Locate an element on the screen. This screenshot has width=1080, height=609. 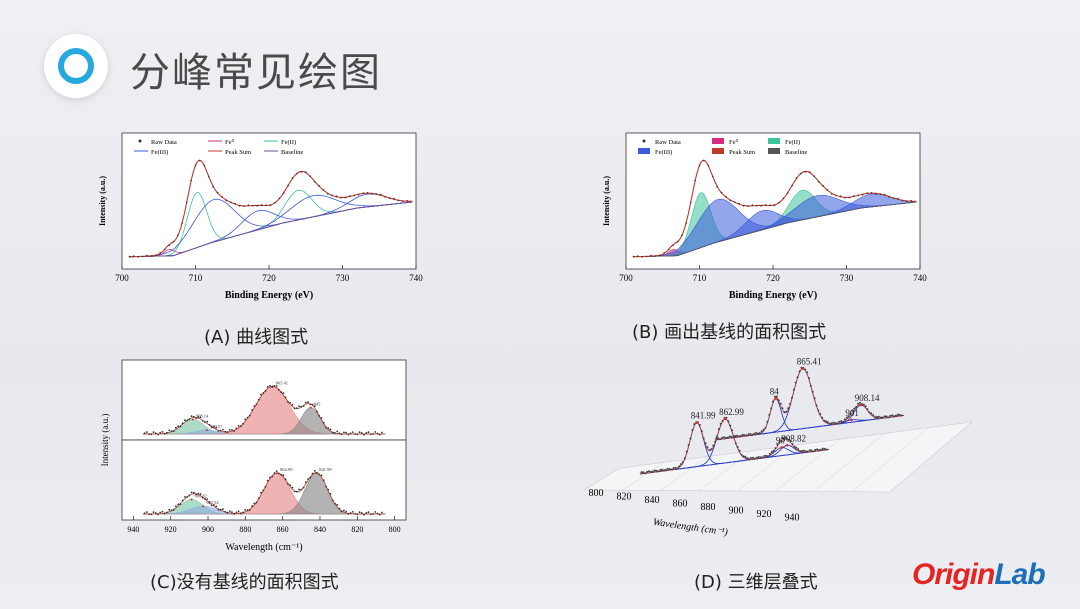
originlab-logo-text: OriginLab is located at coordinates (979, 575).